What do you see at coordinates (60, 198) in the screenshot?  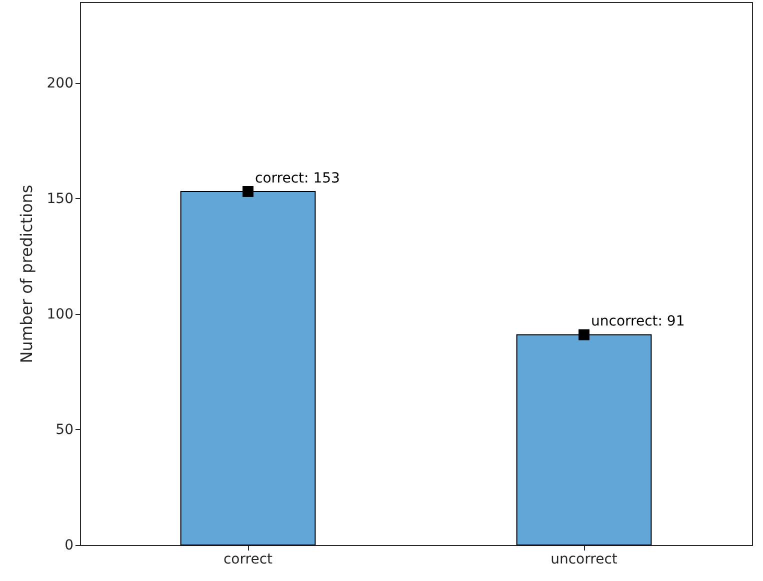 I see `y-tick-label: 150` at bounding box center [60, 198].